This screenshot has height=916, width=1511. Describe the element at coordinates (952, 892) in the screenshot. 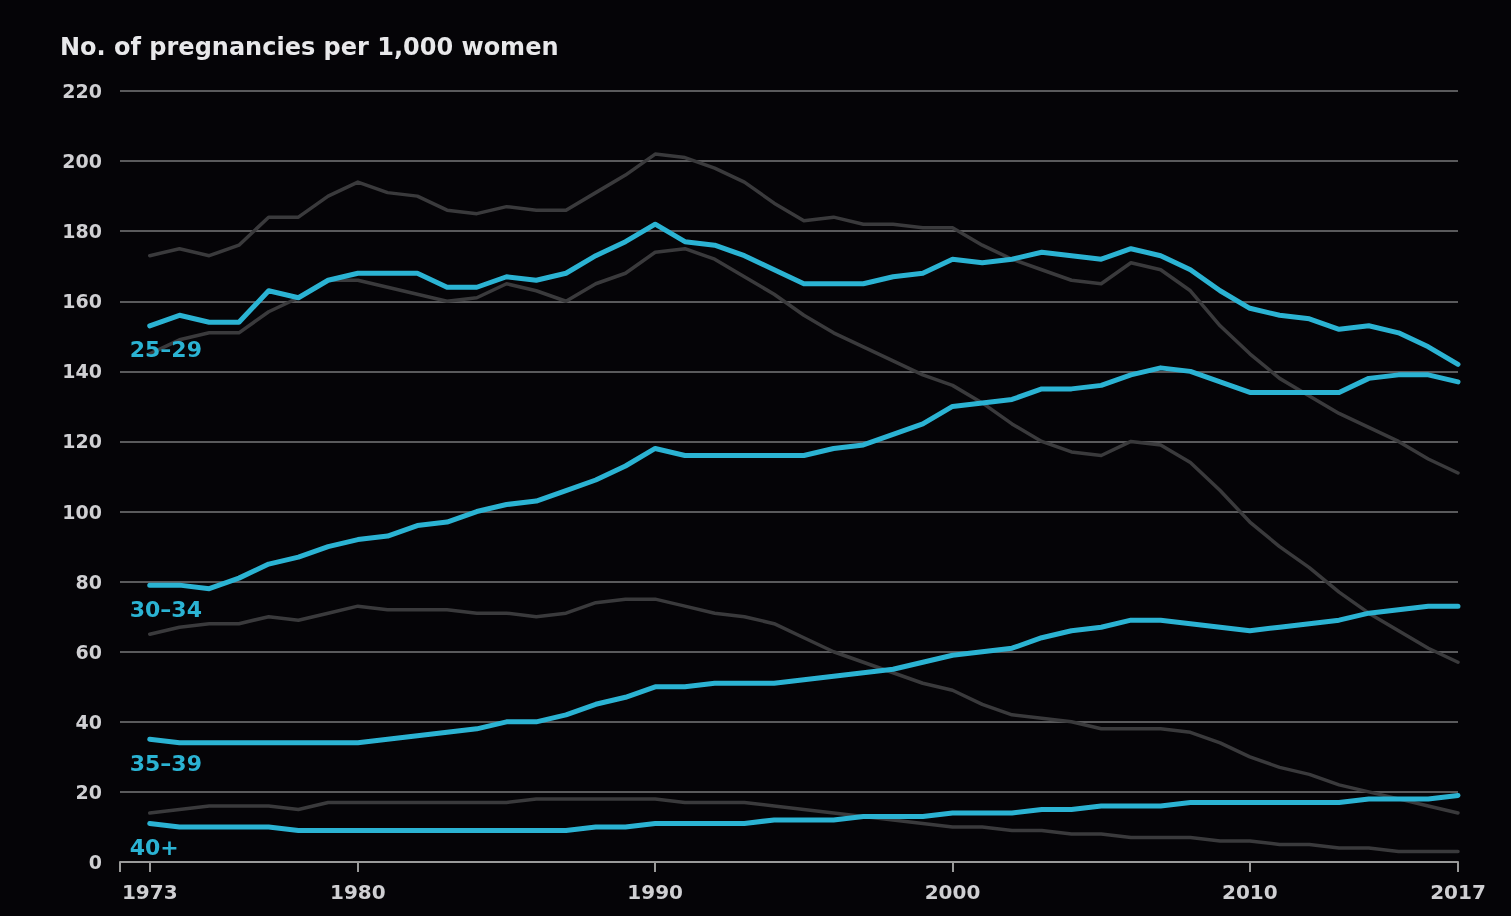

I see `x-tick-label: 2000` at that location.